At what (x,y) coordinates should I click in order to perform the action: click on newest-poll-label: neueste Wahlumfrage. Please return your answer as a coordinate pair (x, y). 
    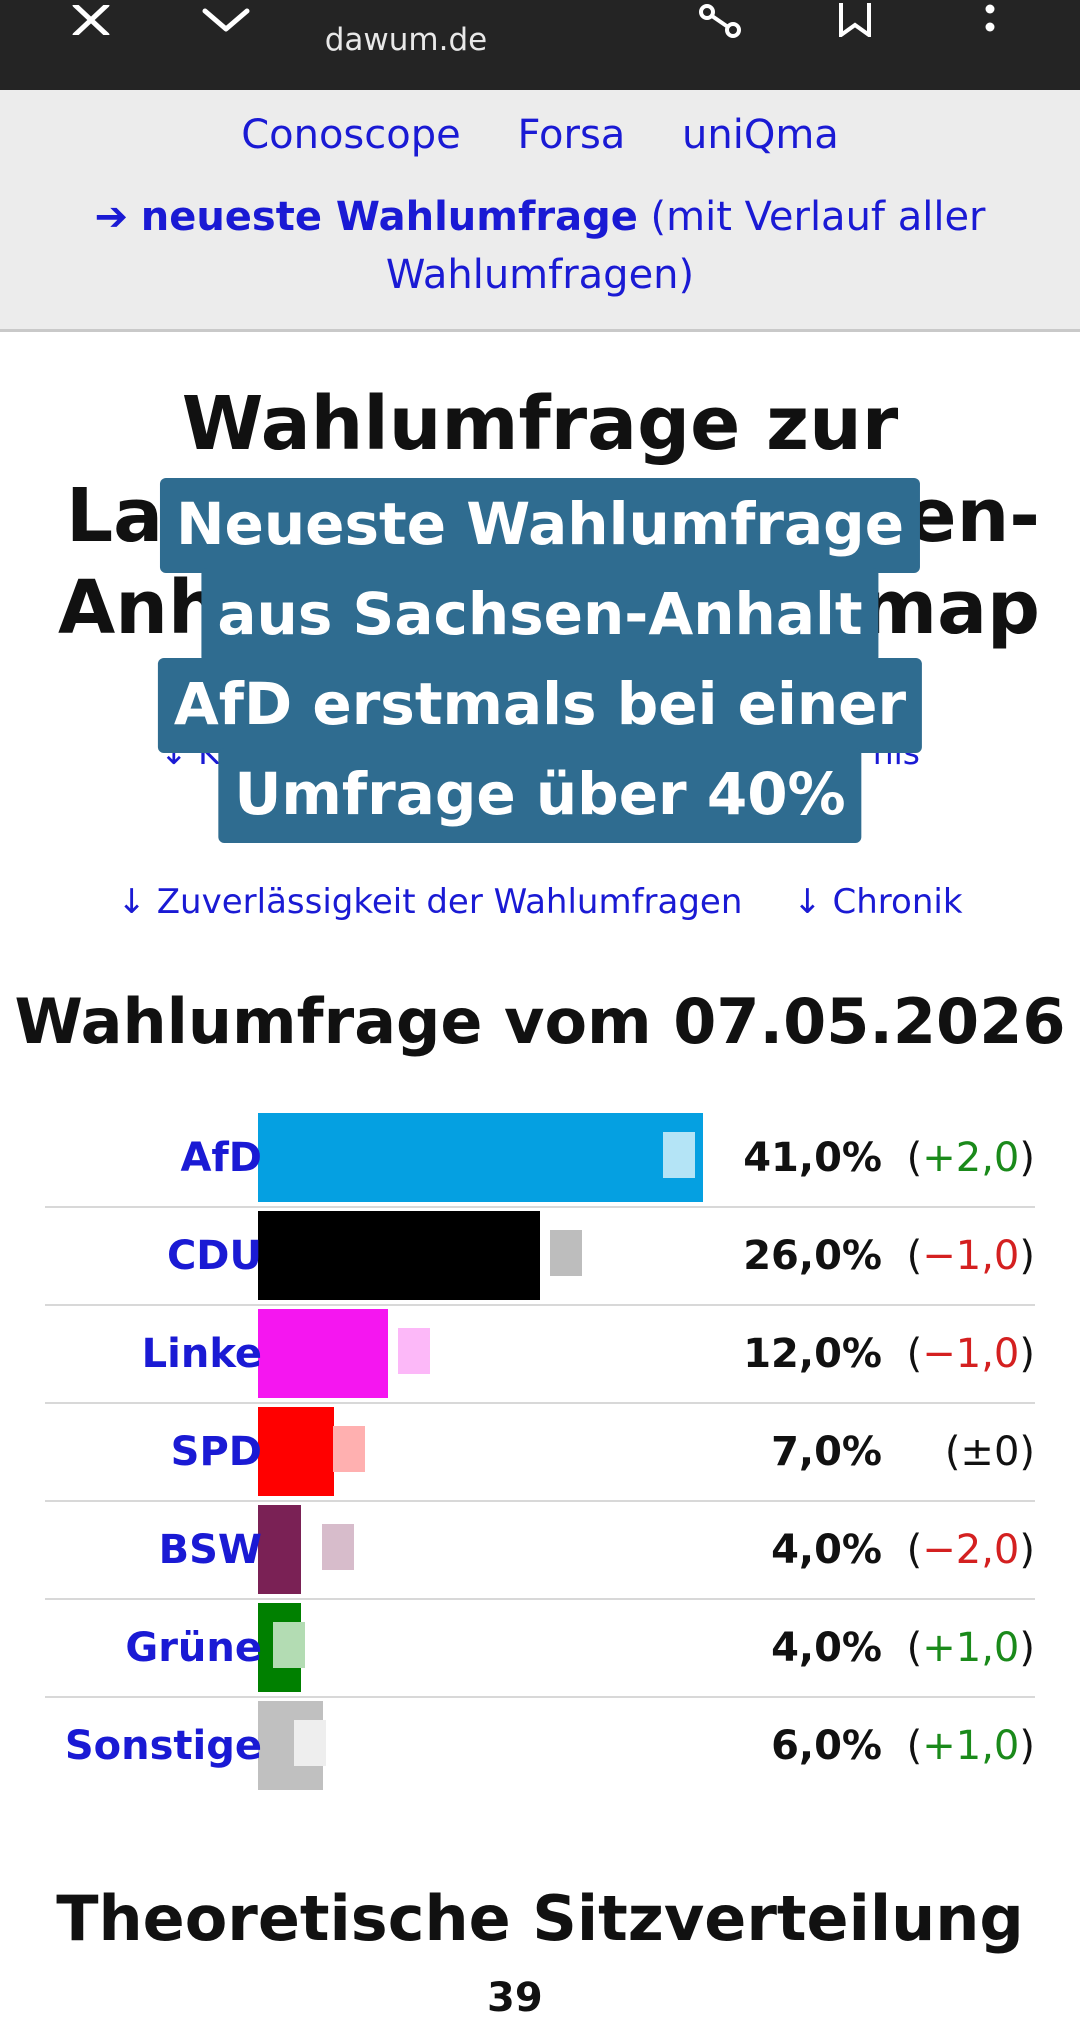
    Looking at the image, I should click on (389, 217).